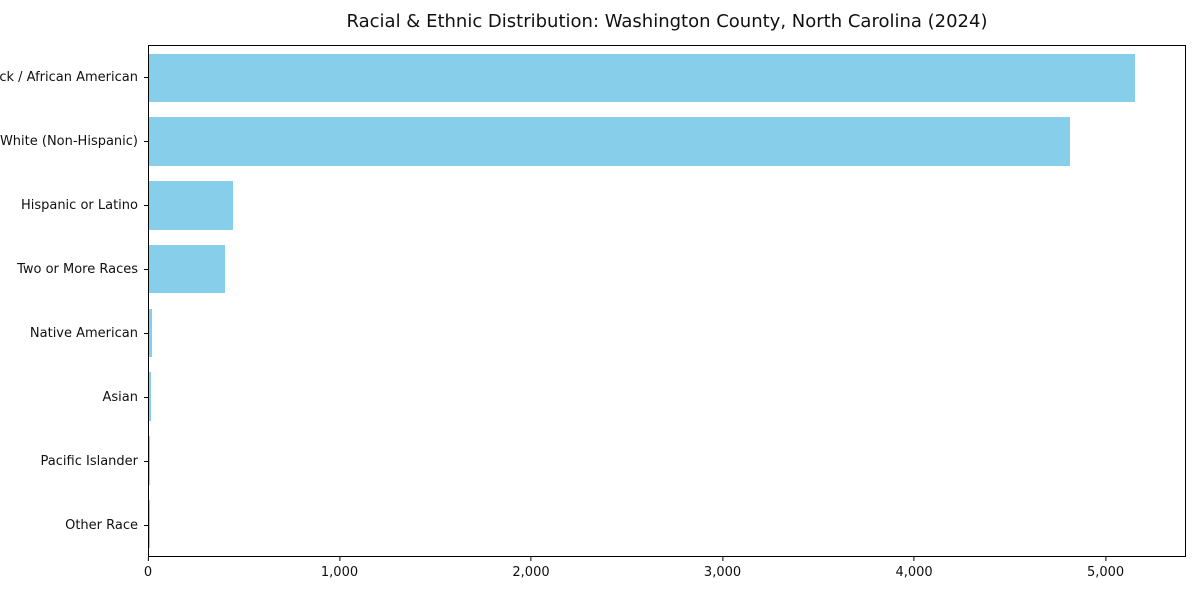  Describe the element at coordinates (69, 141) in the screenshot. I see `y-axis-label: White (Non-Hispanic)` at that location.